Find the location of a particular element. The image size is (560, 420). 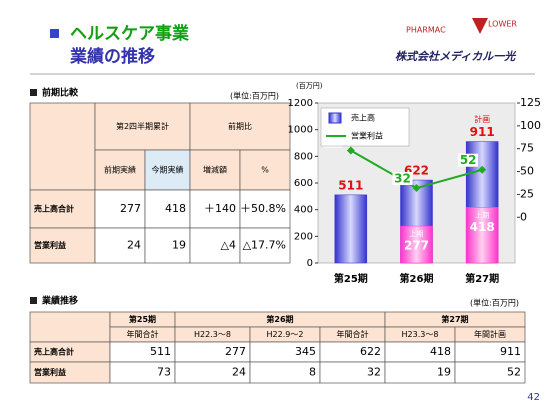

y-tick-label: 600 is located at coordinates (303, 183).